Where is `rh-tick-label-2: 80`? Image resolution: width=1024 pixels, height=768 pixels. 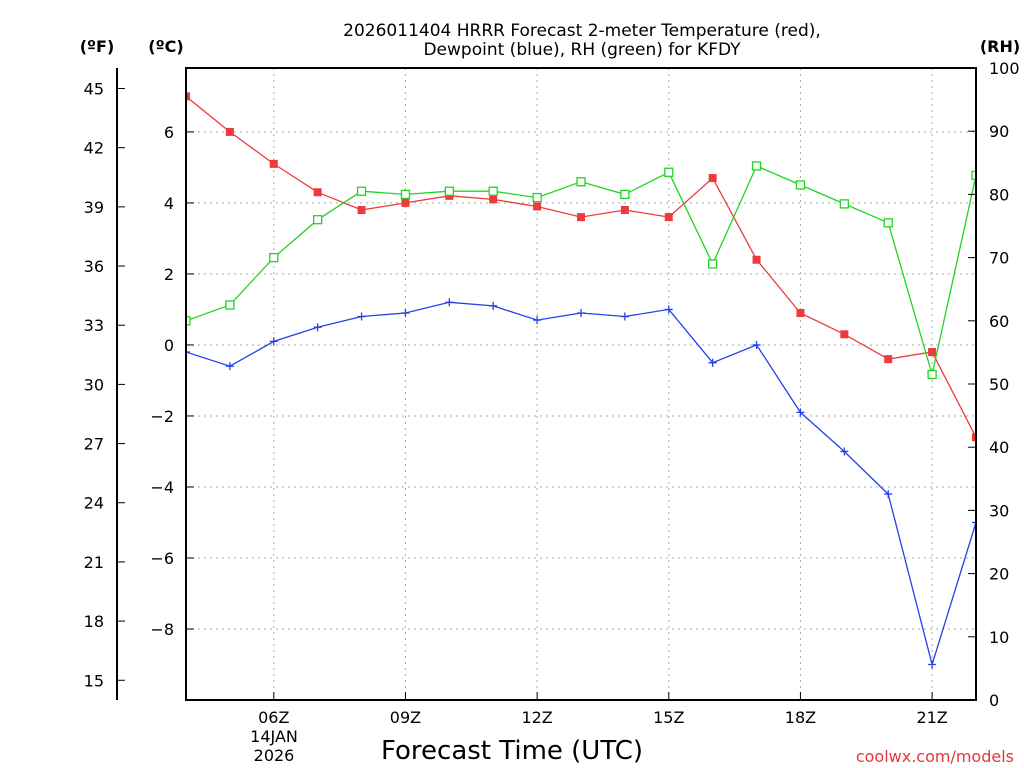 rh-tick-label-2: 80 is located at coordinates (999, 194).